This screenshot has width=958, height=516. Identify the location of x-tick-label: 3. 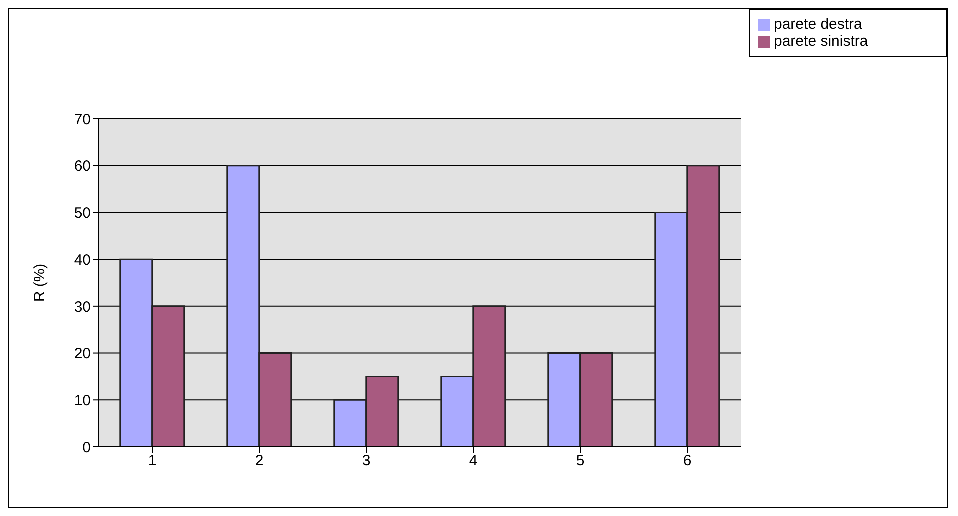
(366, 461).